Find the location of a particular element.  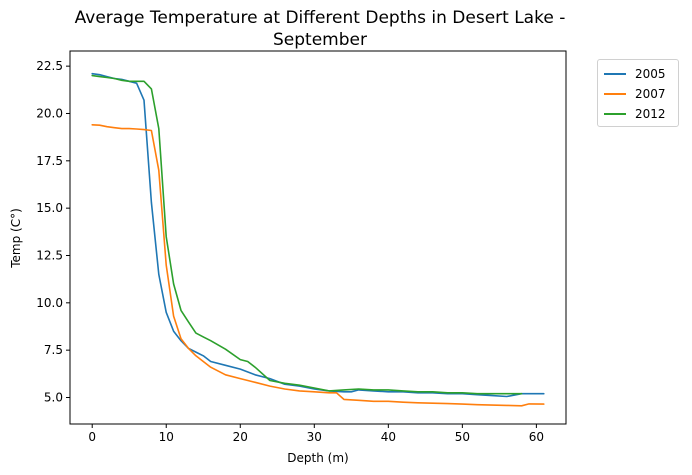

legend-item-2005: 2005 is located at coordinates (635, 74).